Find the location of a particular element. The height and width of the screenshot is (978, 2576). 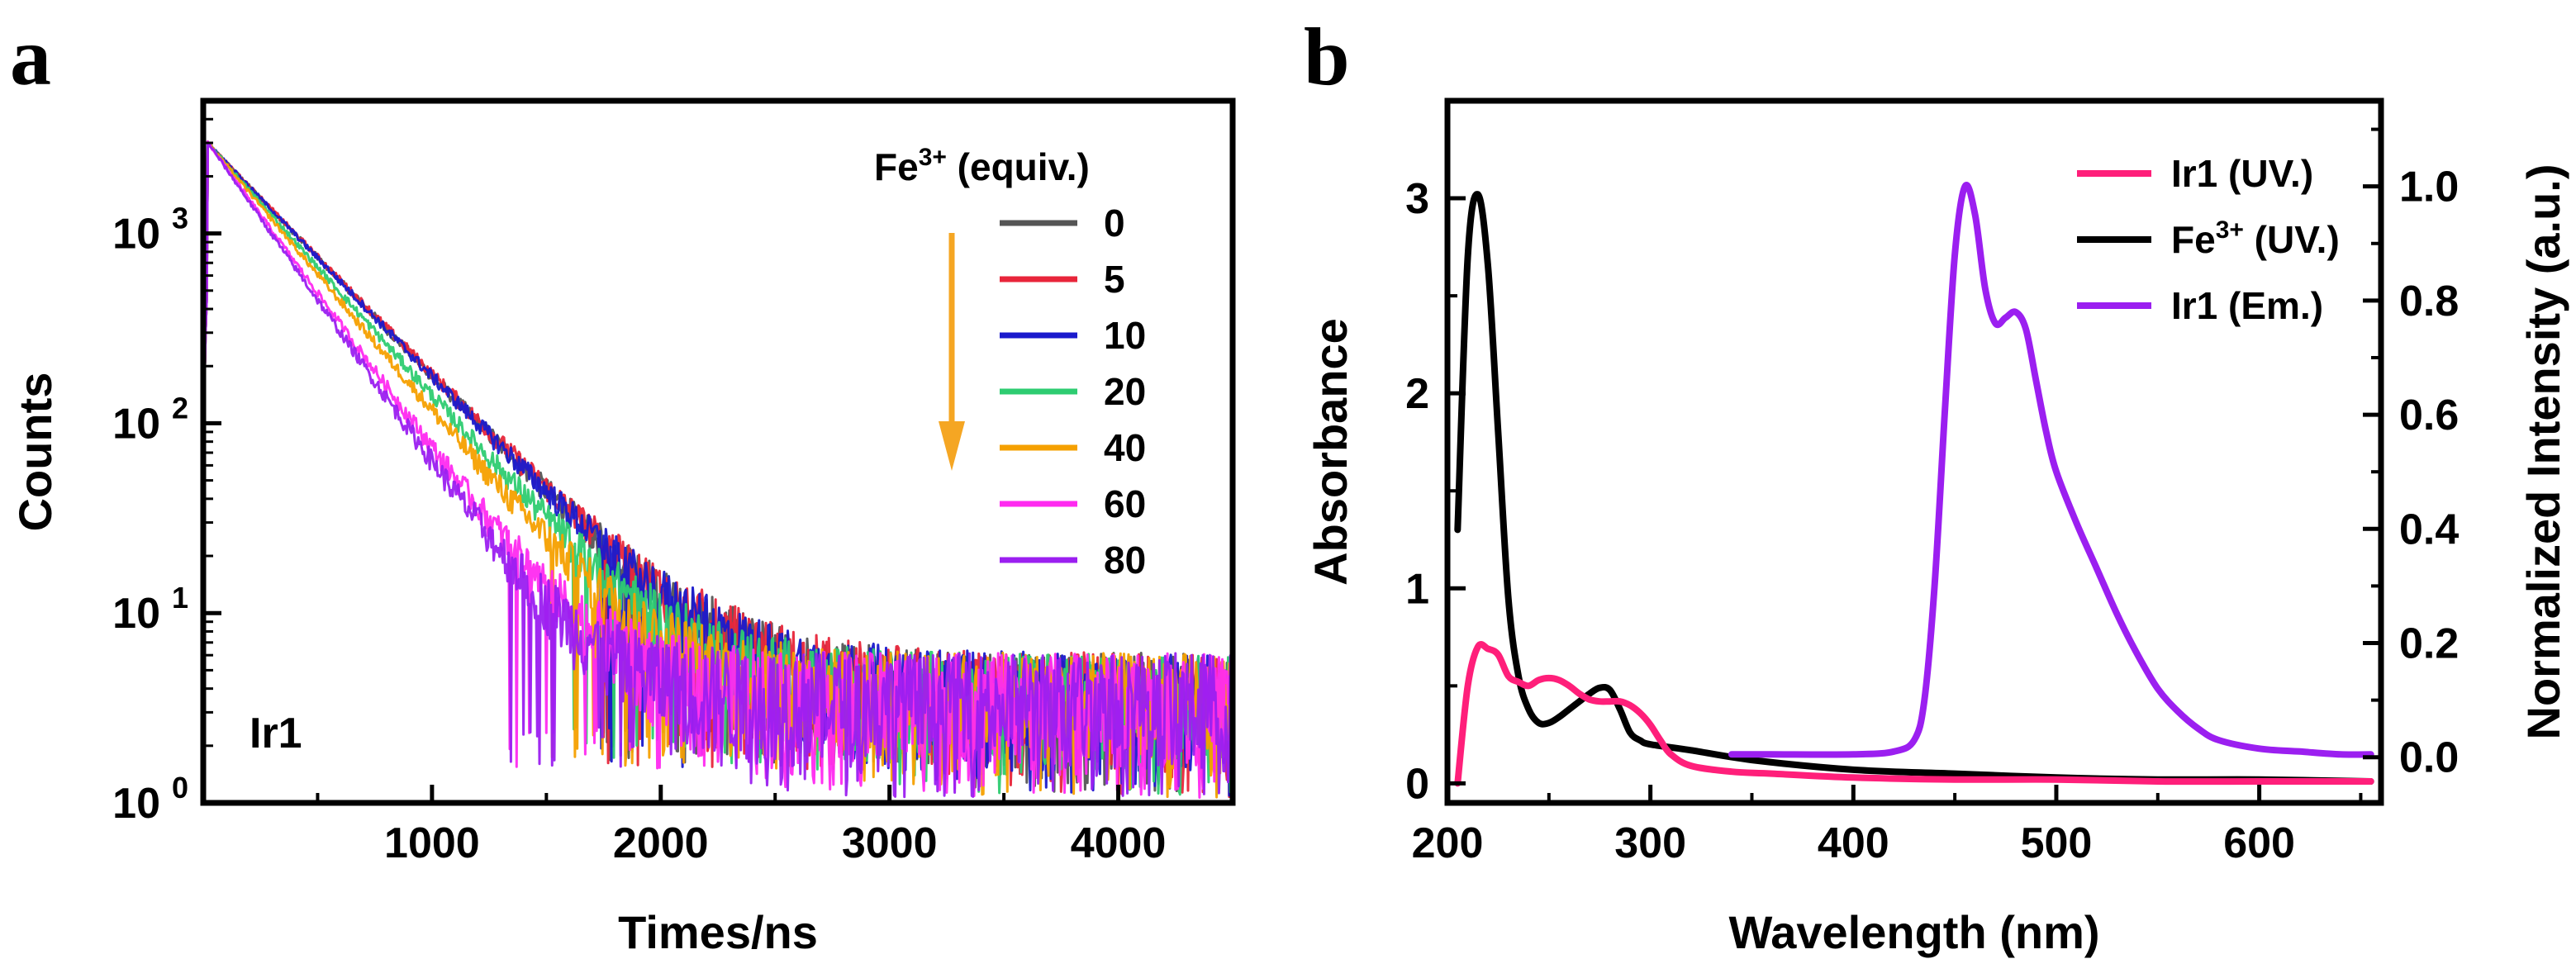

panel-b-y-tick-label: 2 is located at coordinates (1417, 394).